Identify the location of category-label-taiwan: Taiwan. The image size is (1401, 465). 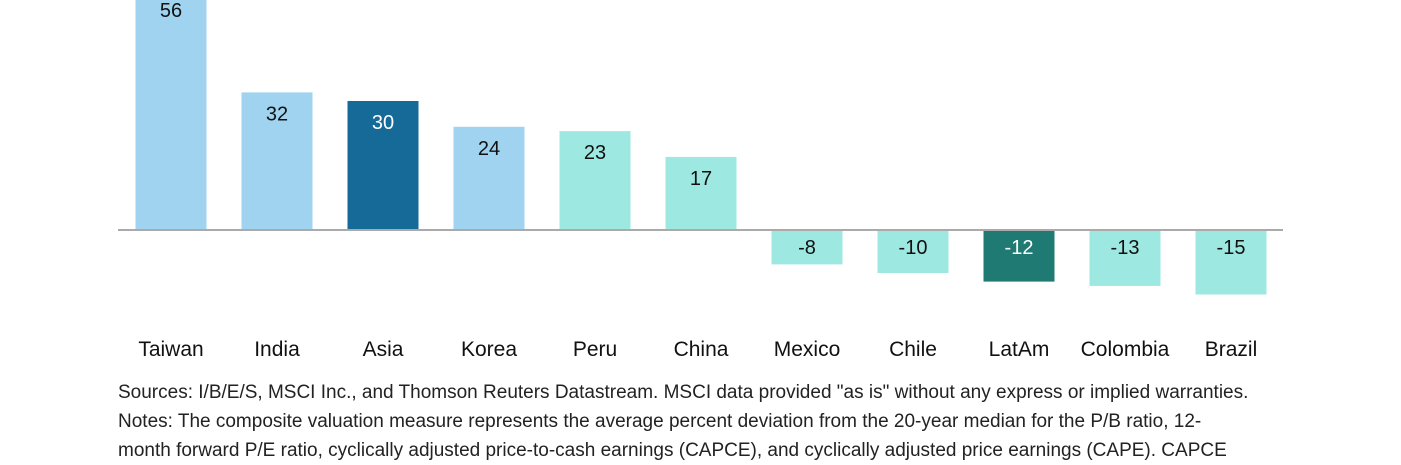
(170, 349).